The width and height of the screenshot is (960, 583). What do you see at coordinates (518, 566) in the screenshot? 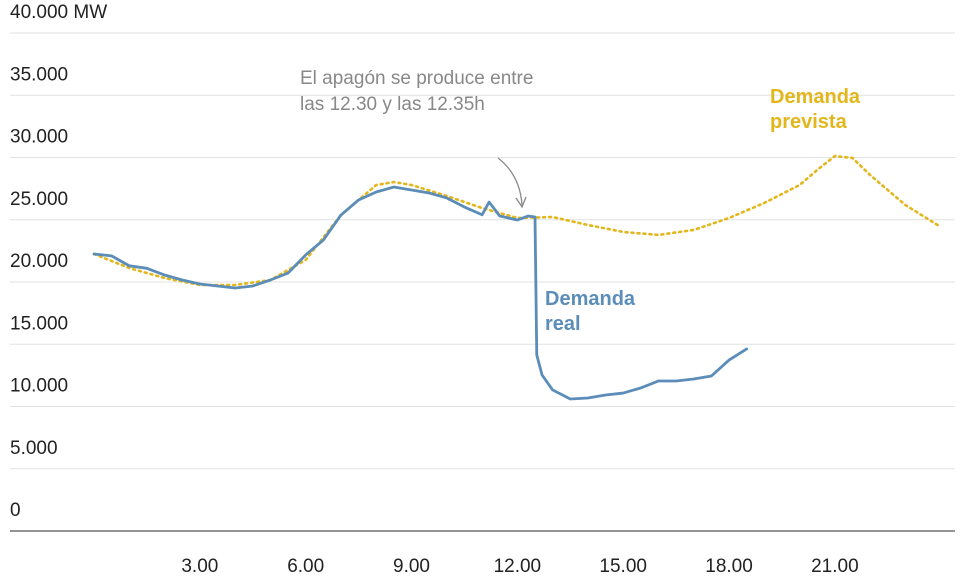
I see `x-tick-label: 12.00` at bounding box center [518, 566].